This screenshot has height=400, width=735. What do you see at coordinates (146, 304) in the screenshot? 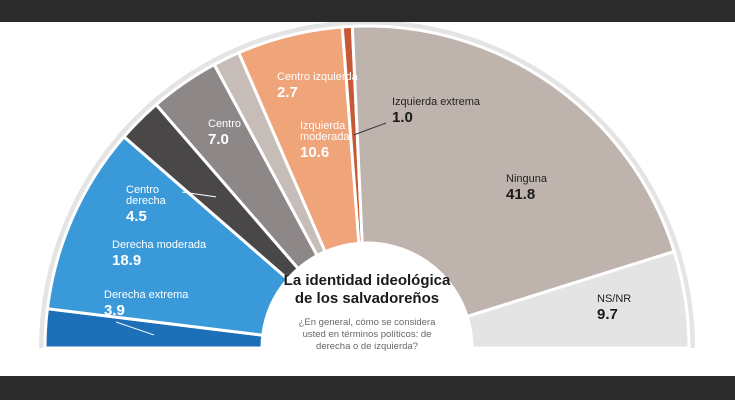
I see `label-derecha-extrema: Derecha extrema 3.9` at bounding box center [146, 304].